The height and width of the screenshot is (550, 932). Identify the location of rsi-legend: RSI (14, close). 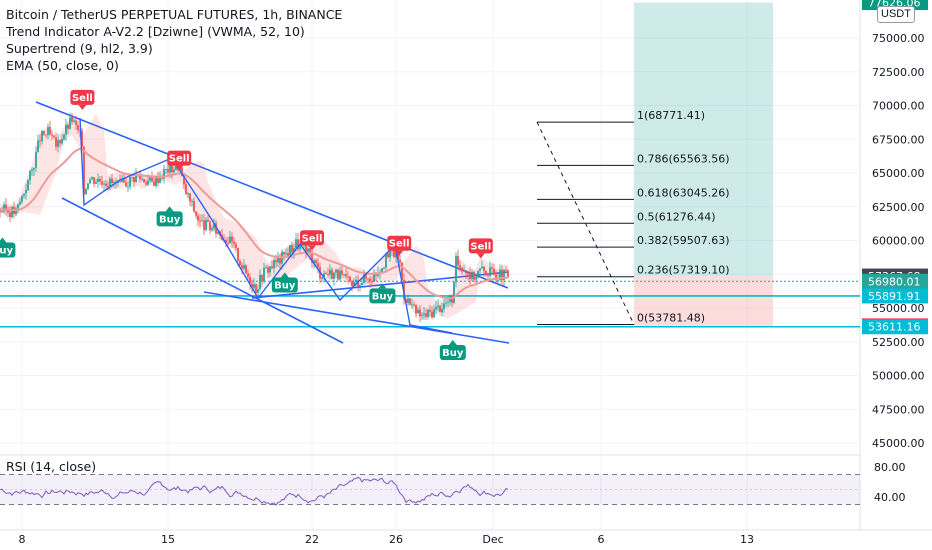
(51, 466).